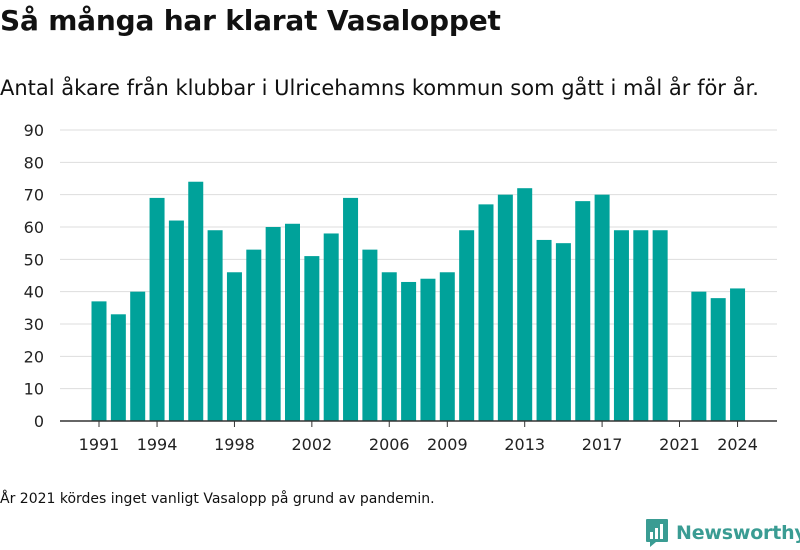 The height and width of the screenshot is (550, 800). Describe the element at coordinates (738, 533) in the screenshot. I see `brand-name: Newsworthy` at that location.